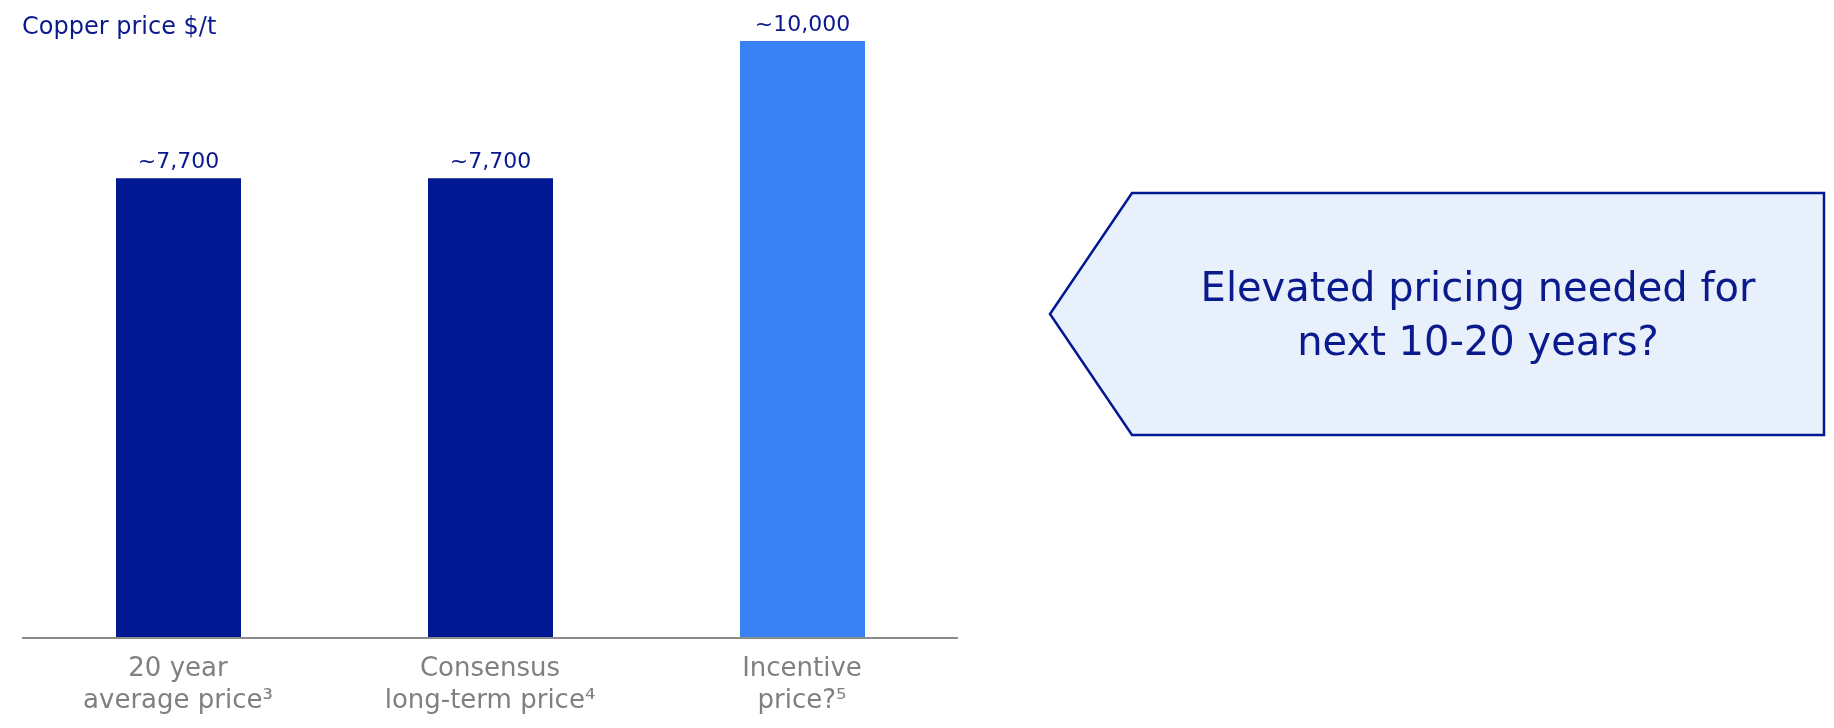  Describe the element at coordinates (490, 683) in the screenshot. I see `x-tick-label: Consensus long-term price⁴` at that location.